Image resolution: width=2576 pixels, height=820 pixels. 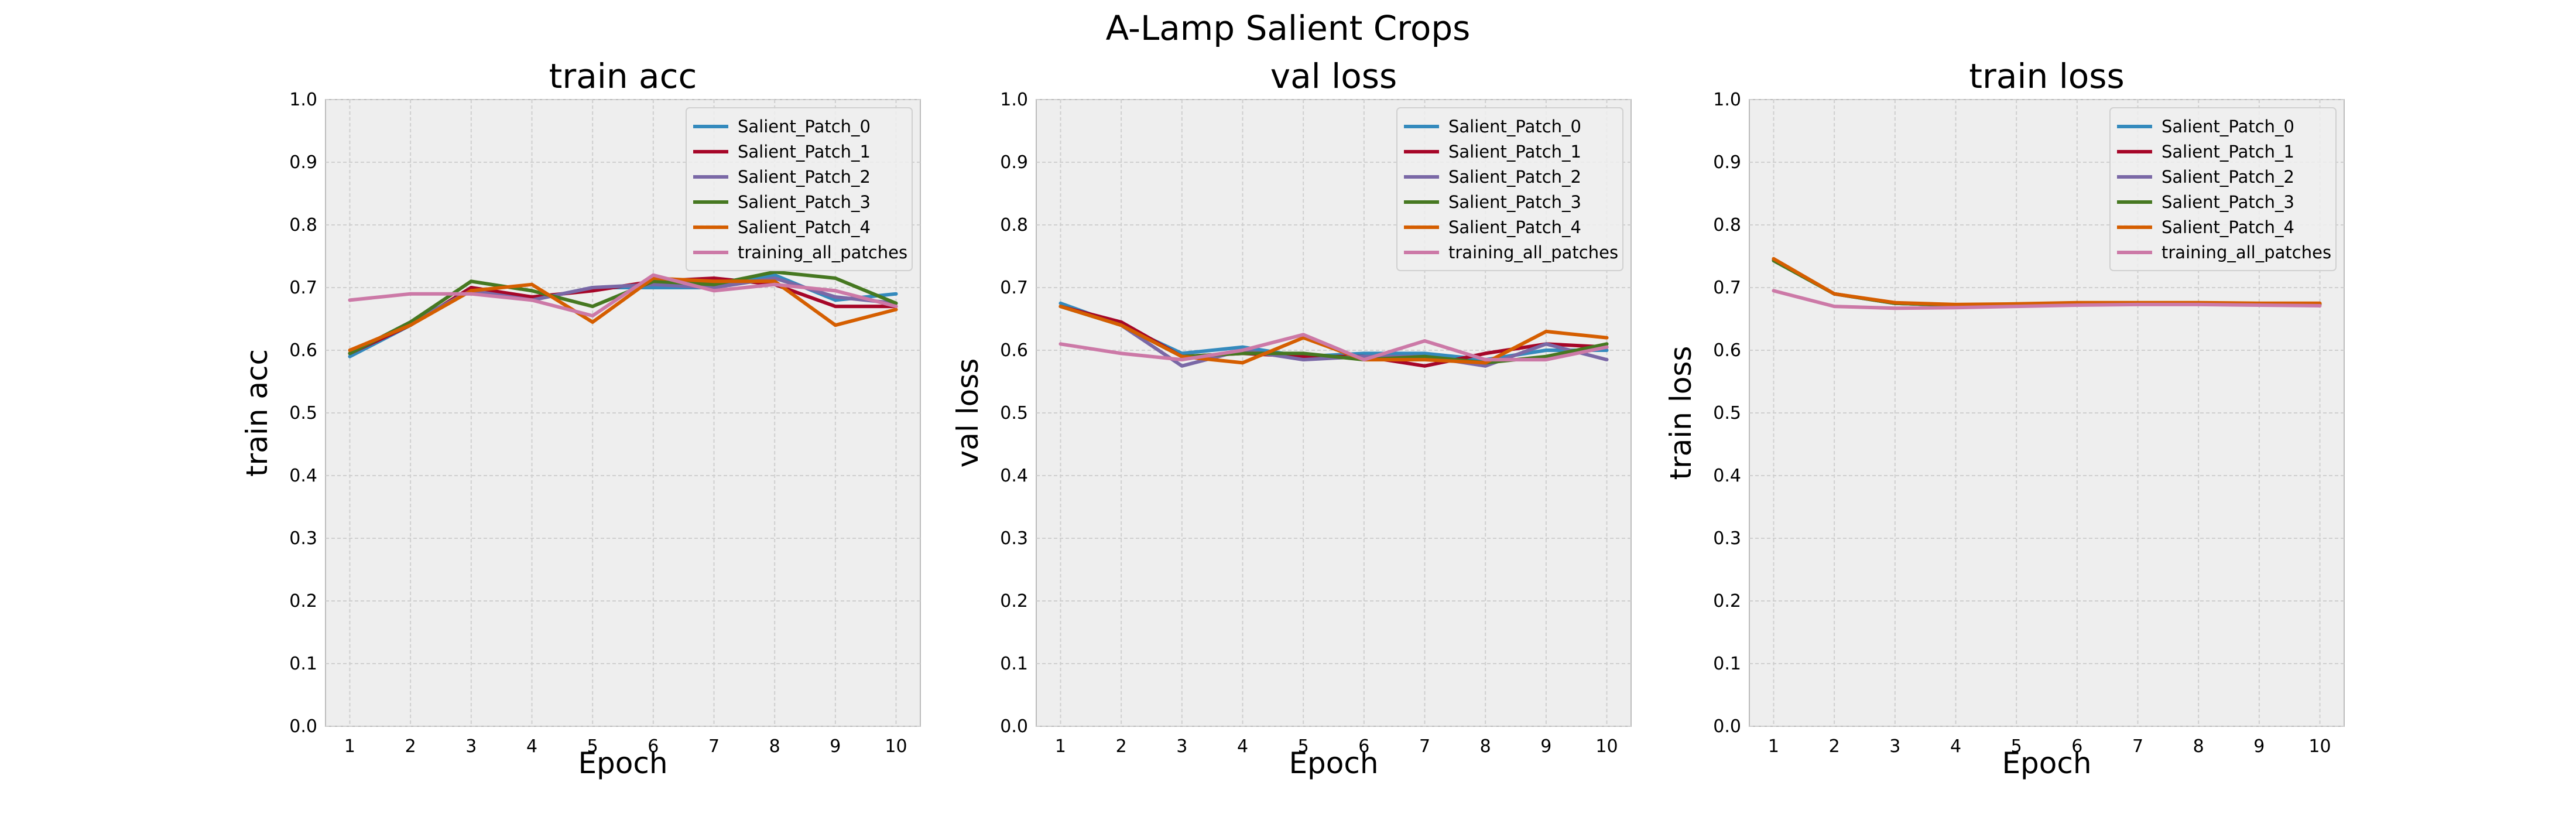 I want to click on y-axis-label: train loss, so click(x=1681, y=413).